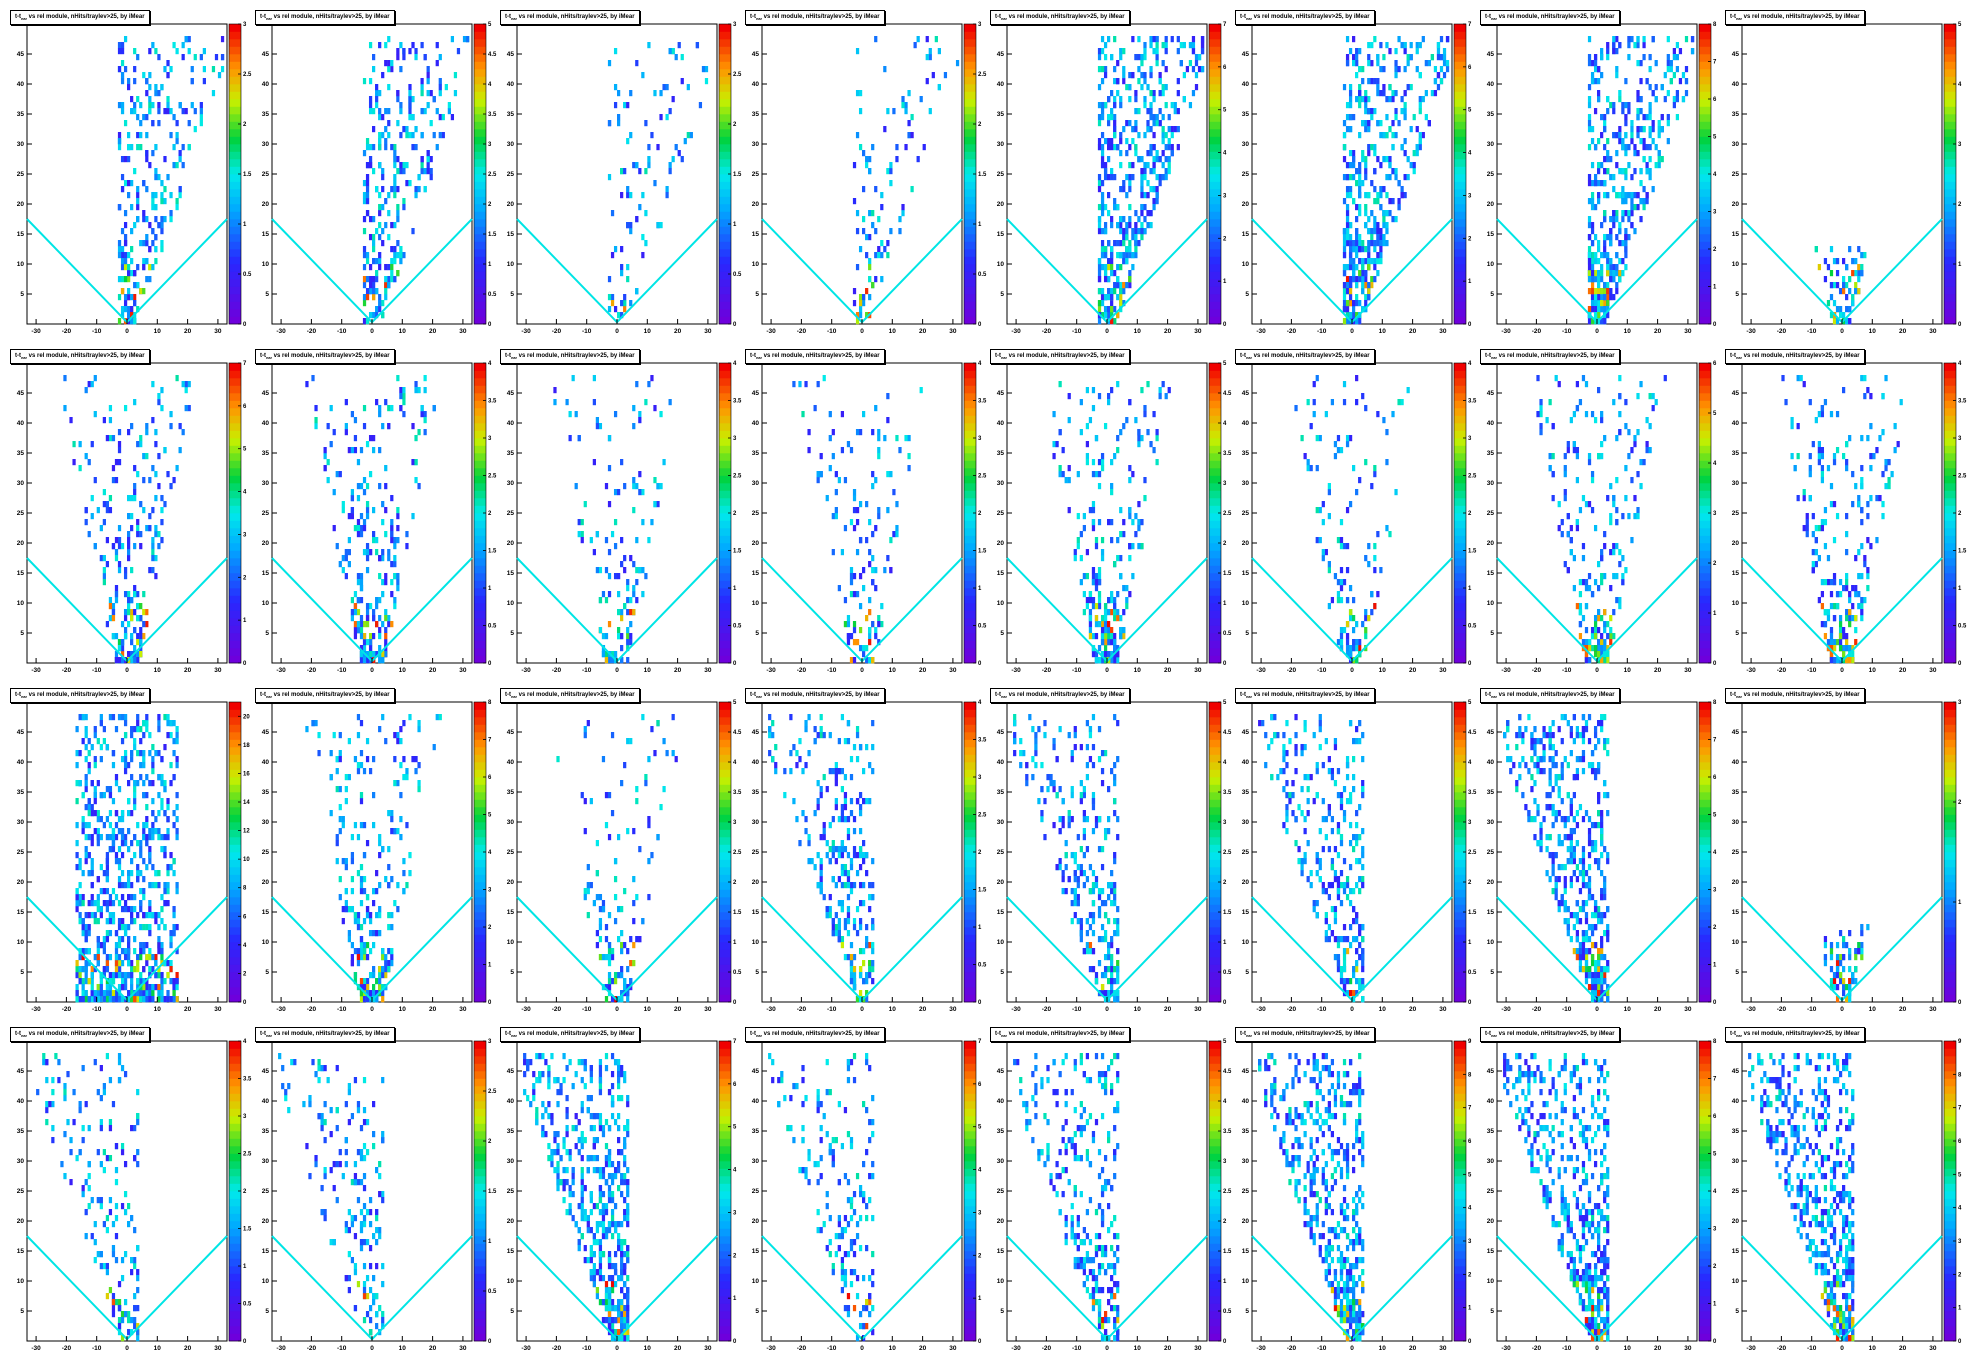 The height and width of the screenshot is (1357, 1967). I want to click on colorbar-tick-label: 1, so click(1225, 604).